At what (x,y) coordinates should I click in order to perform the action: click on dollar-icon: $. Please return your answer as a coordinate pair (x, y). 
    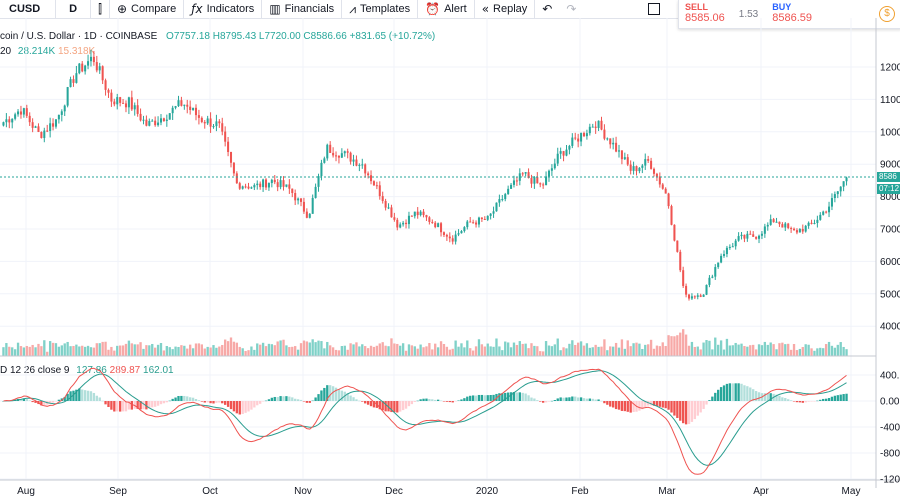
    Looking at the image, I should click on (887, 14).